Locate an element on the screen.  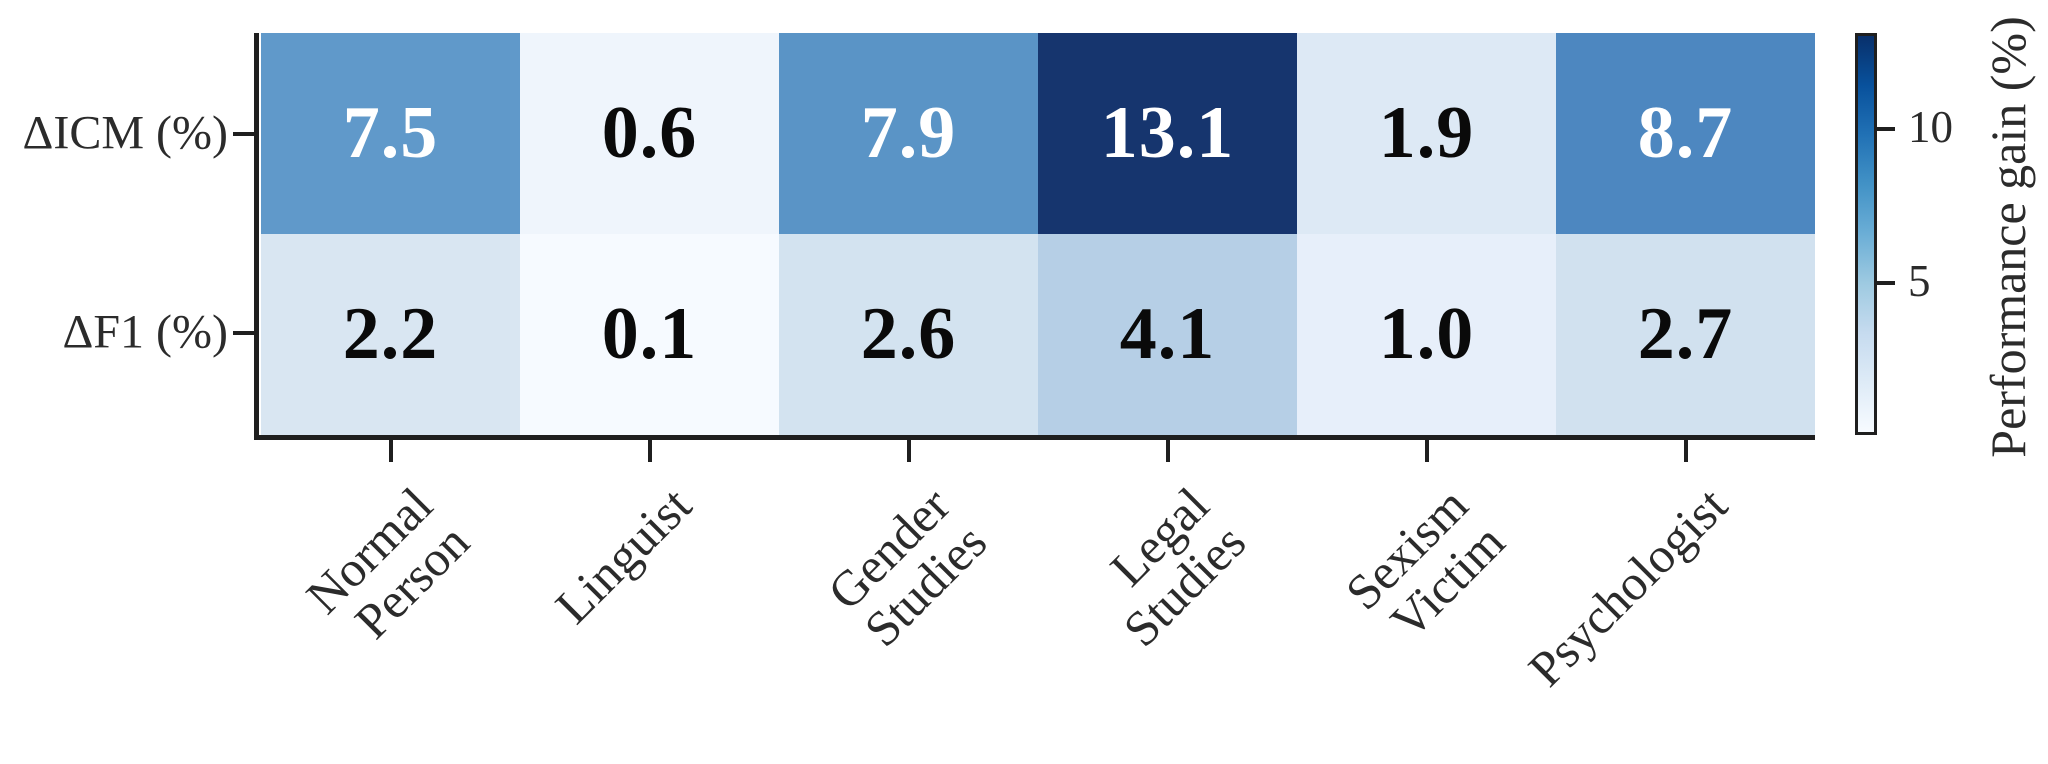
heatmap-cell: 7.9 is located at coordinates (908, 133).